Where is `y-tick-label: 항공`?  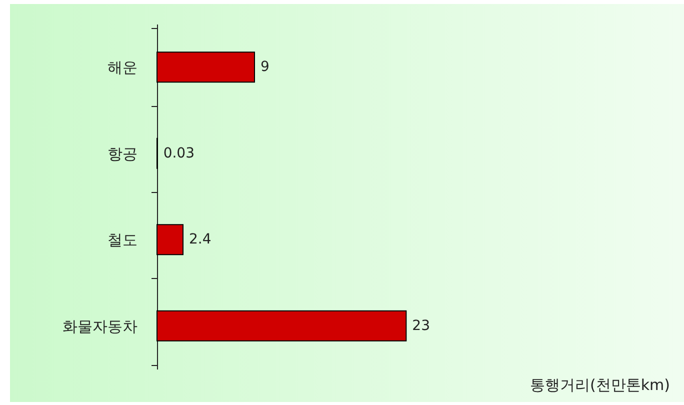
y-tick-label: 항공 is located at coordinates (123, 153).